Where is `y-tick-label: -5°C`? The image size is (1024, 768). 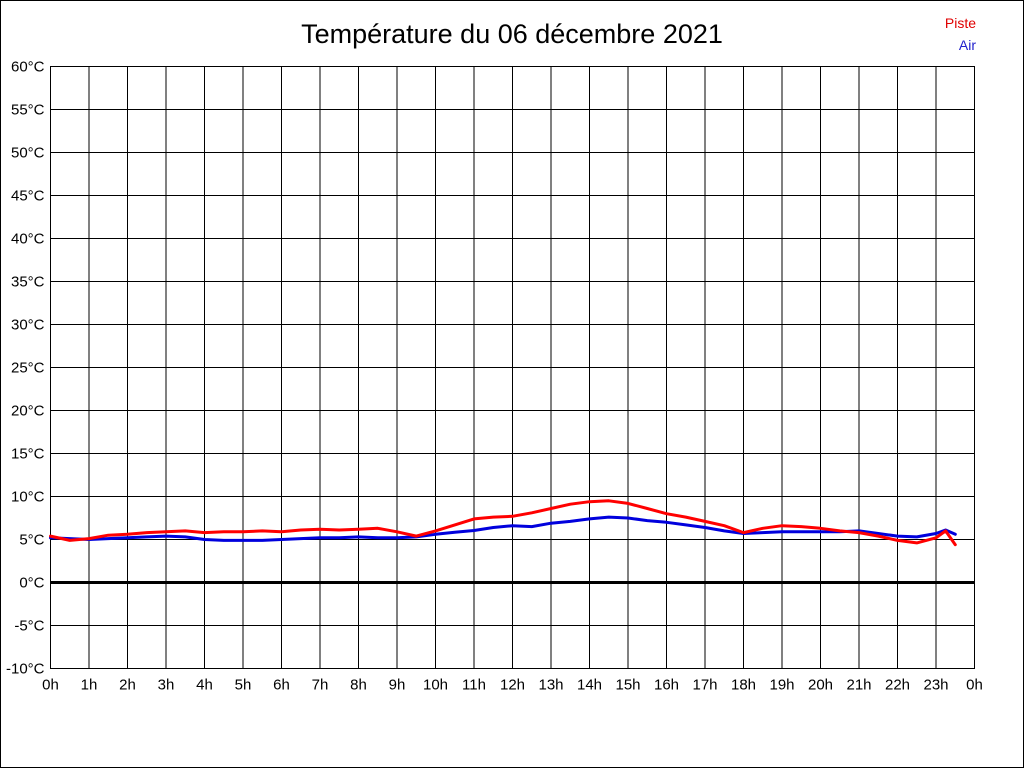 y-tick-label: -5°C is located at coordinates (29, 626).